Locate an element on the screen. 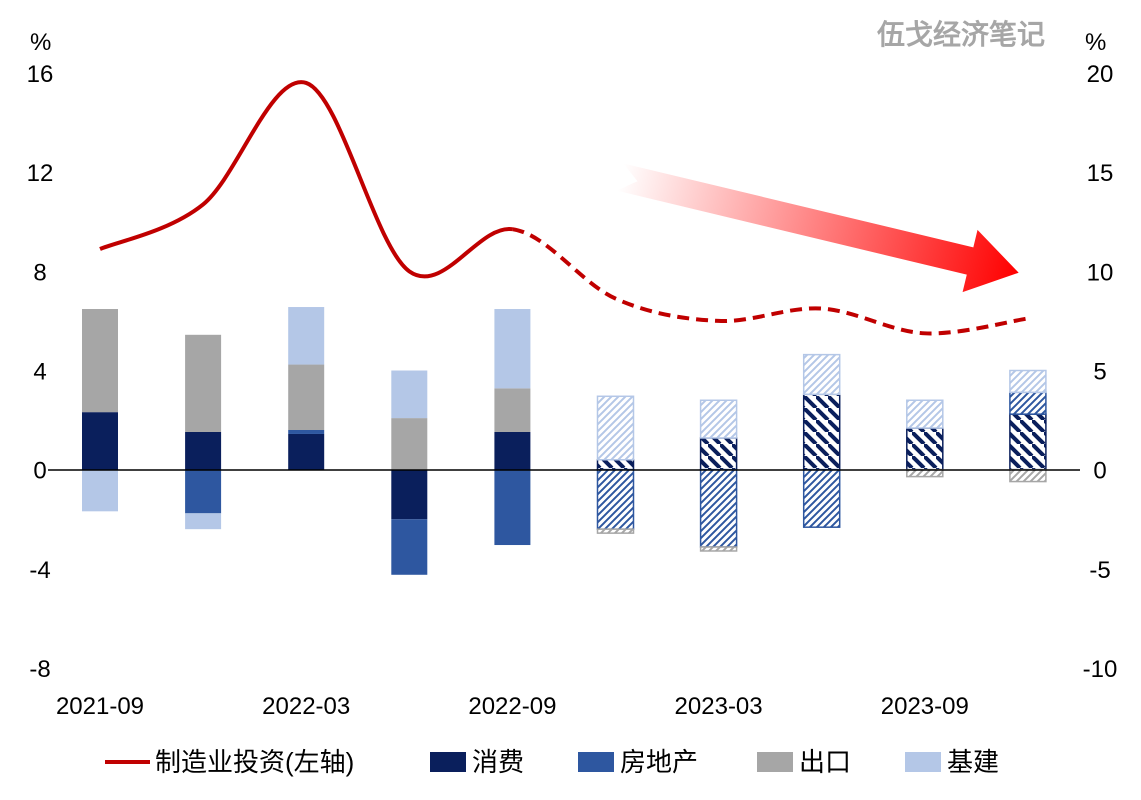 Image resolution: width=1141 pixels, height=800 pixels. right-tick-label: 10 is located at coordinates (1100, 272).